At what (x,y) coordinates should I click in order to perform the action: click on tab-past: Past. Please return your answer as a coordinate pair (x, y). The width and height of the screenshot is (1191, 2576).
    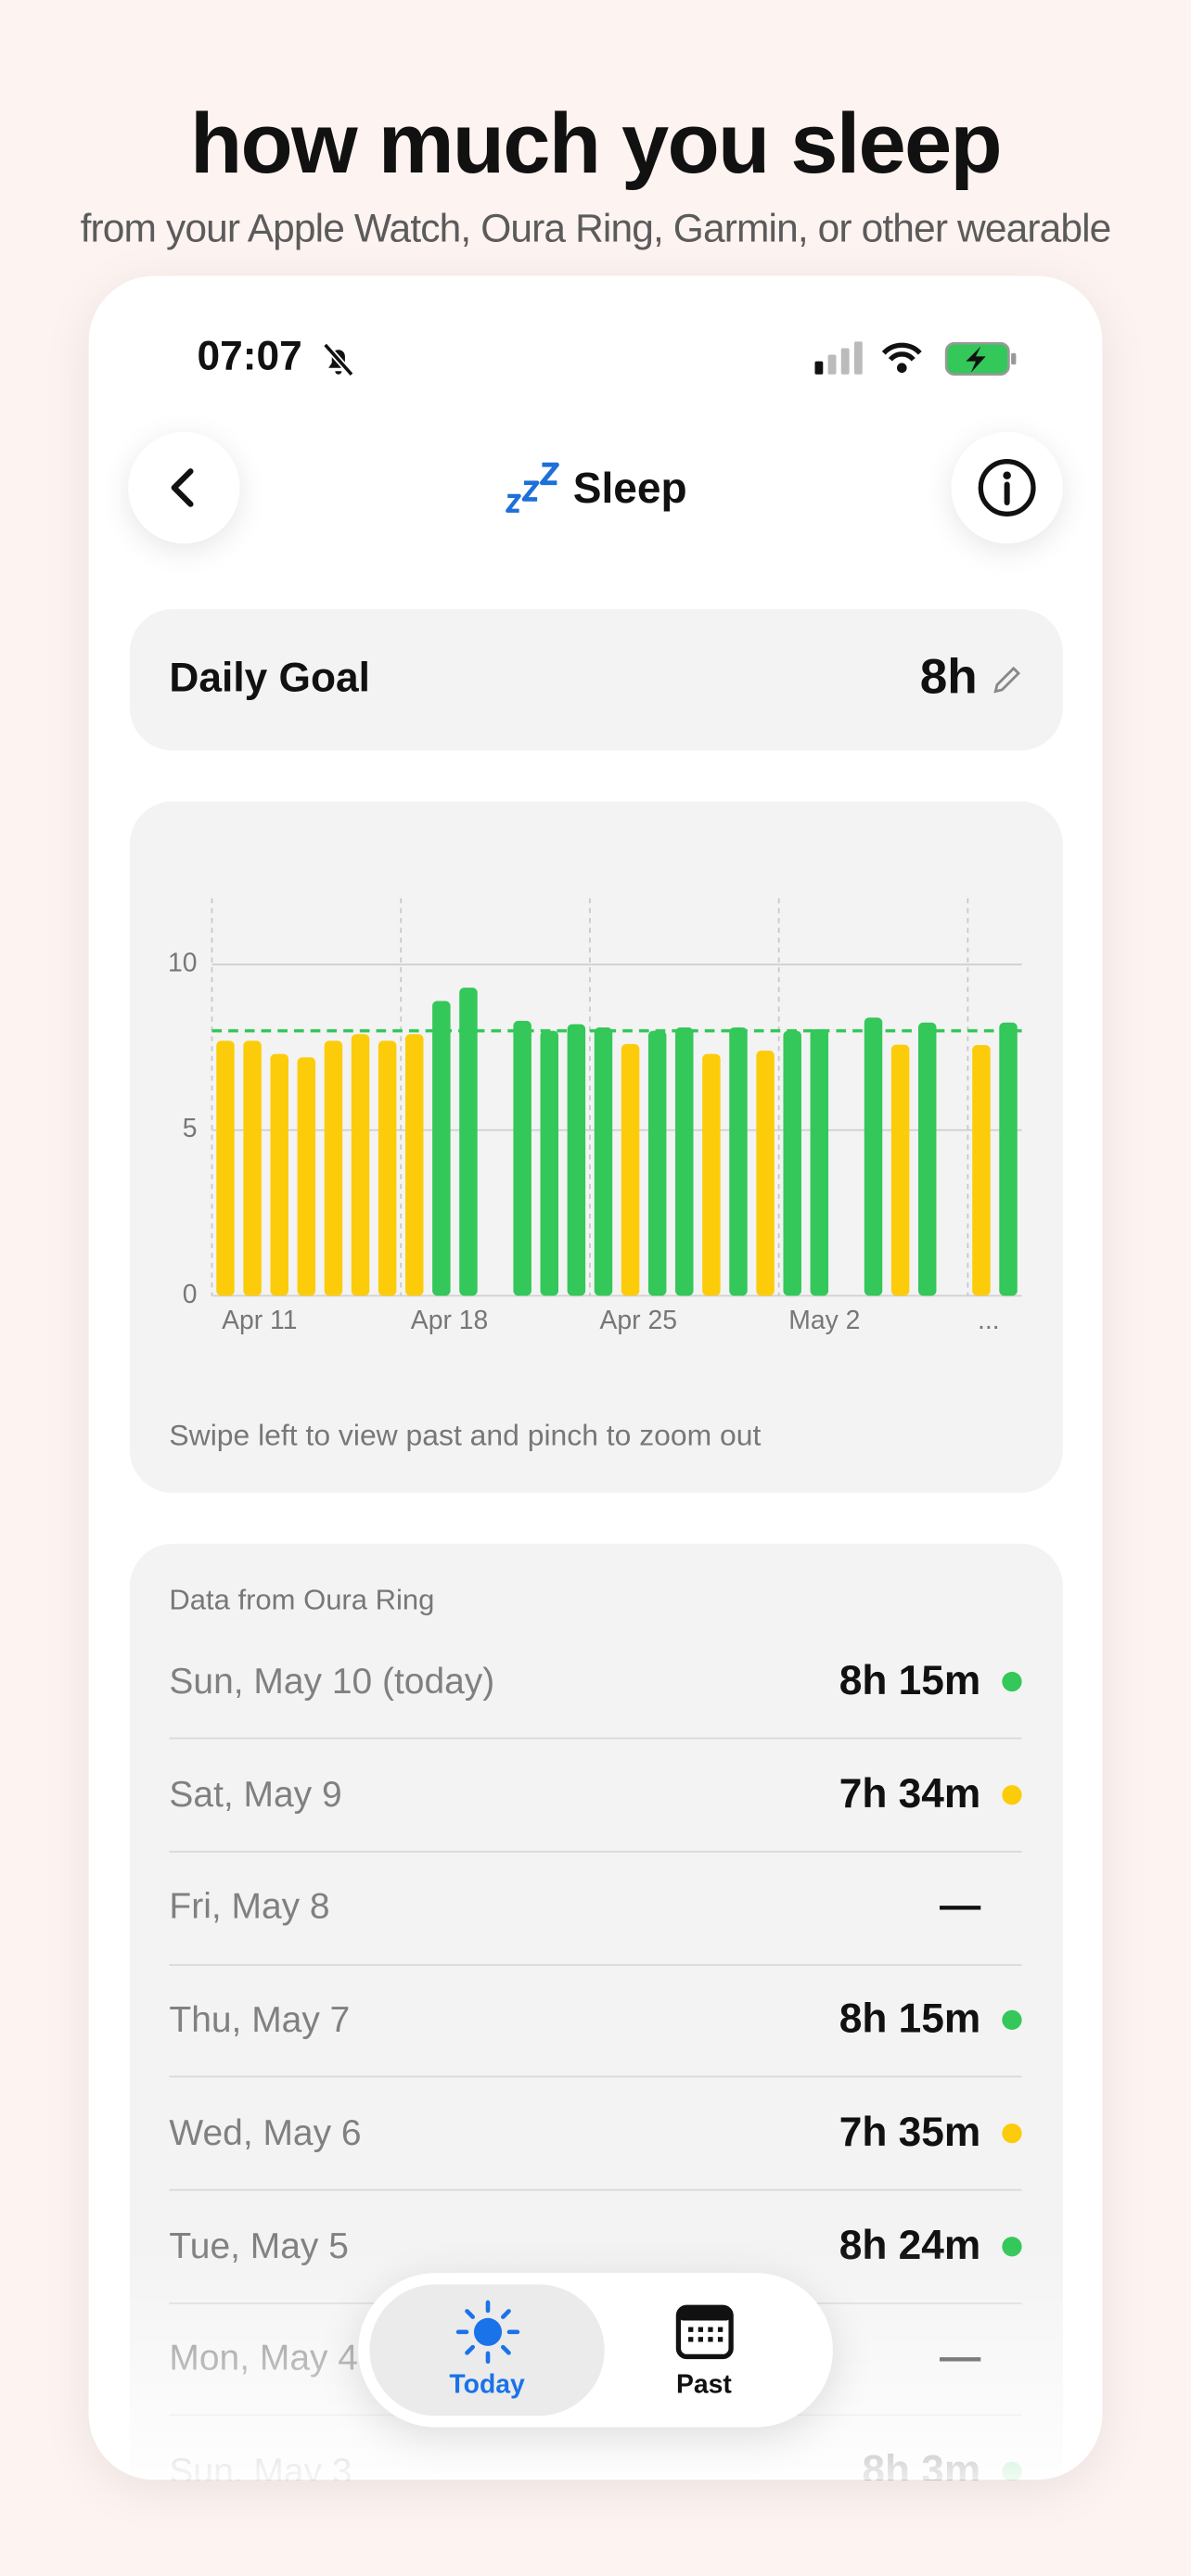
    Looking at the image, I should click on (703, 2351).